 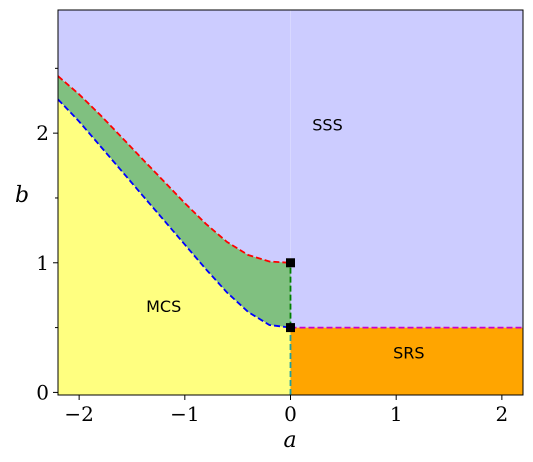 What do you see at coordinates (78, 414) in the screenshot?
I see `x-tick-label: −2` at bounding box center [78, 414].